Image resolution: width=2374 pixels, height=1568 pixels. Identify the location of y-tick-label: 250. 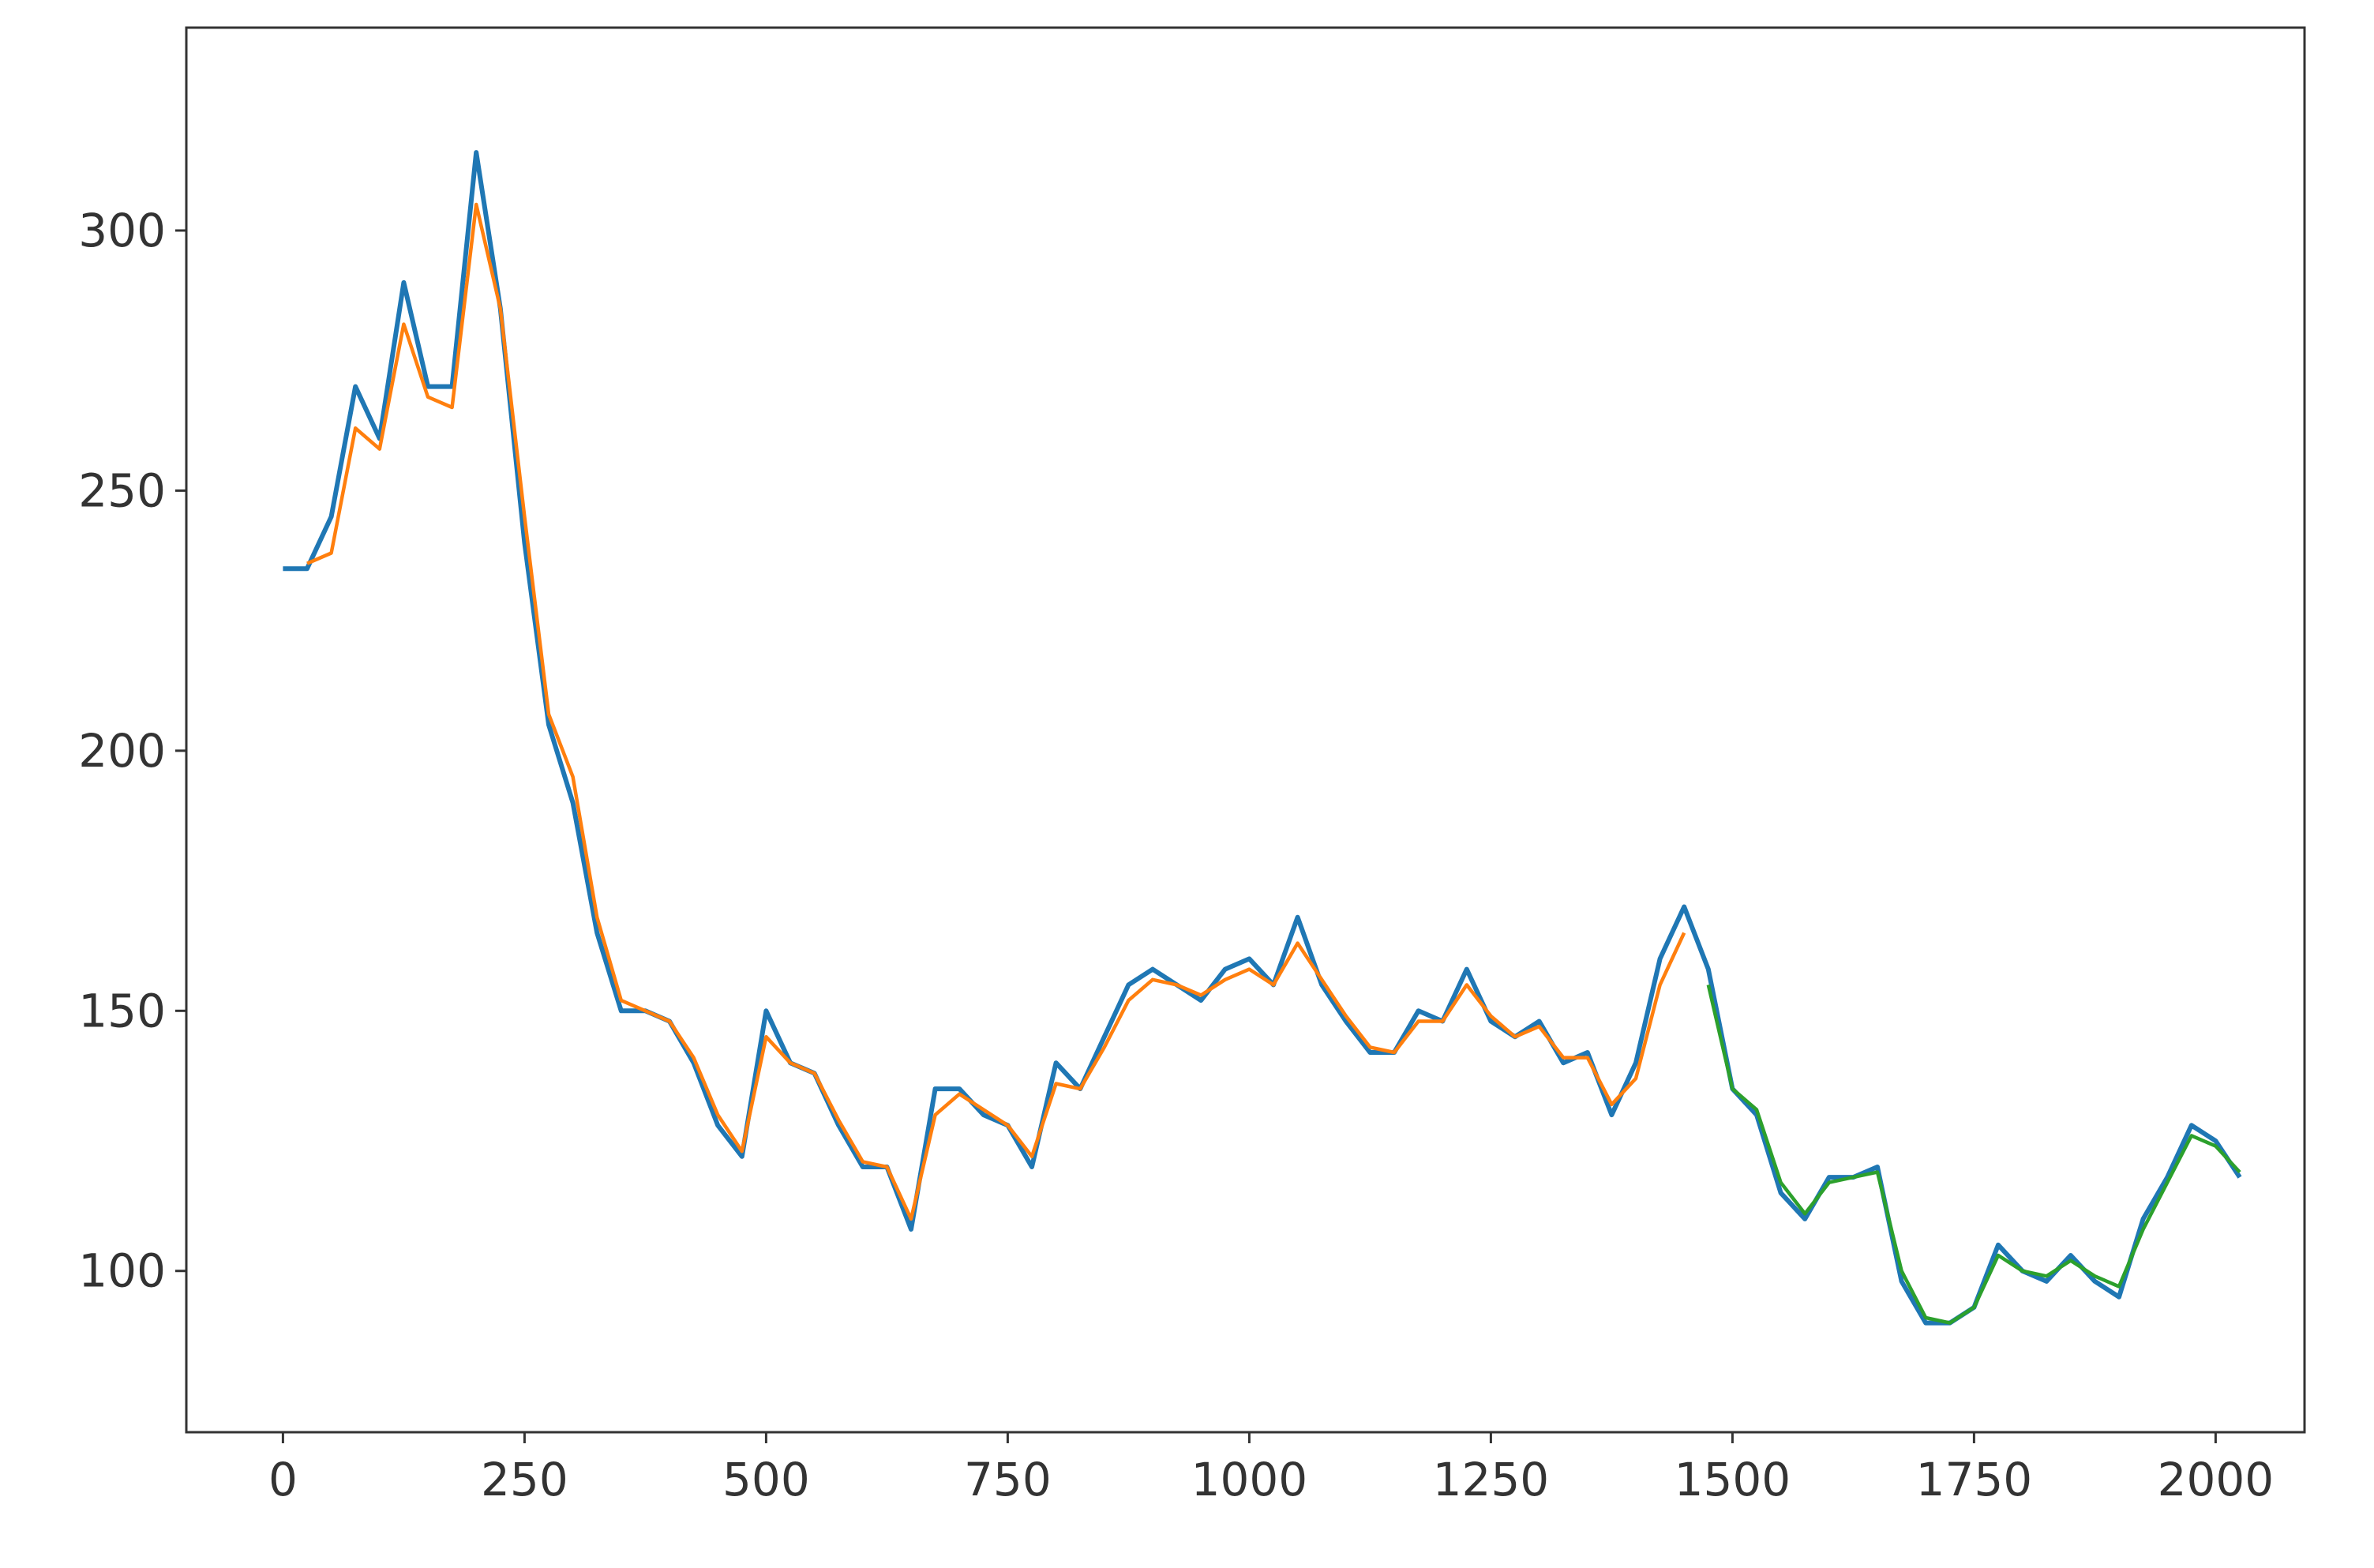
(122, 490).